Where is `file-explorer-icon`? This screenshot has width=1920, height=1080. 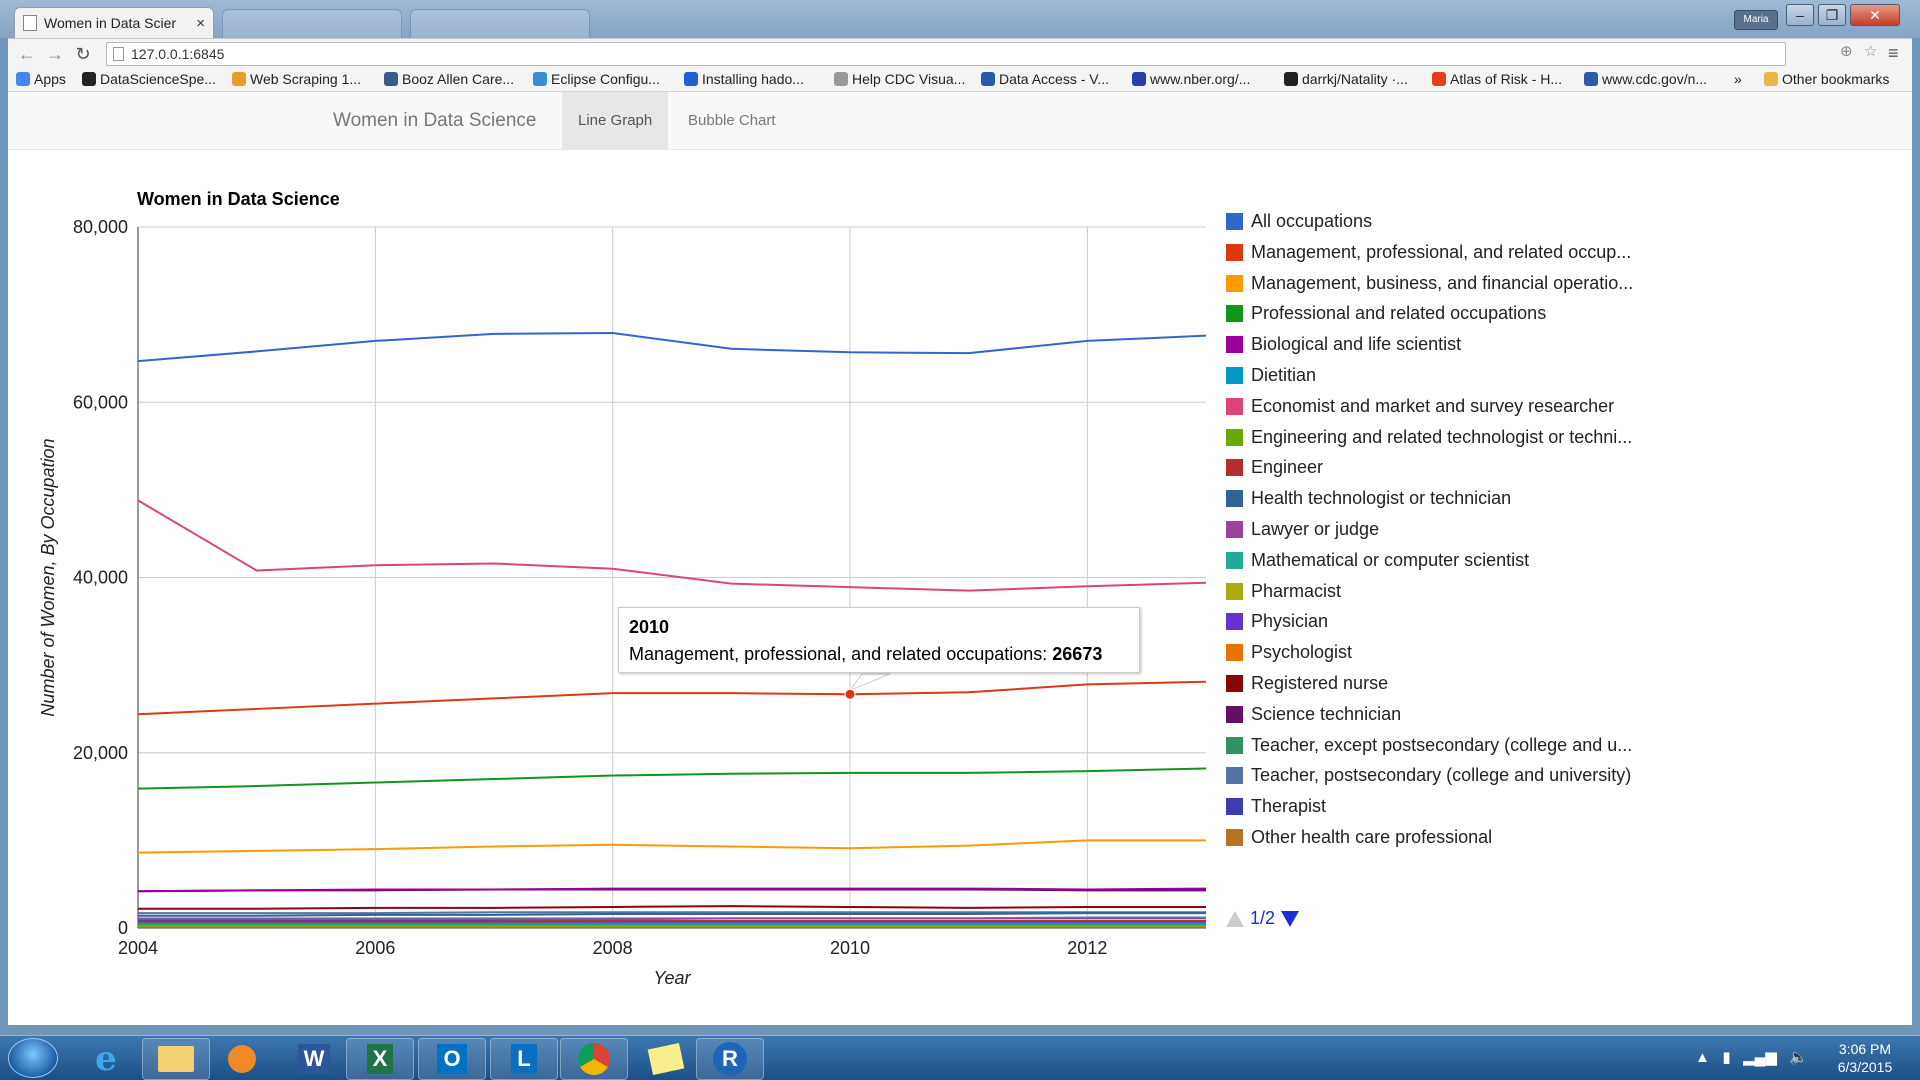
file-explorer-icon is located at coordinates (176, 1059).